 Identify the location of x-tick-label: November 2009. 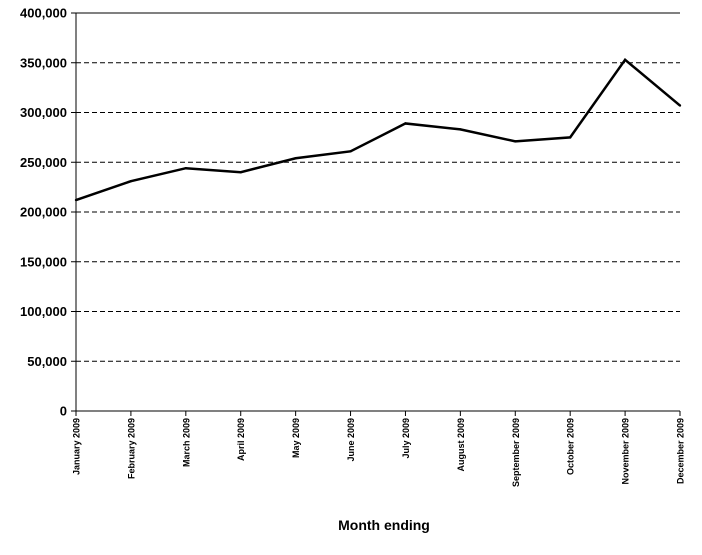
(626, 451).